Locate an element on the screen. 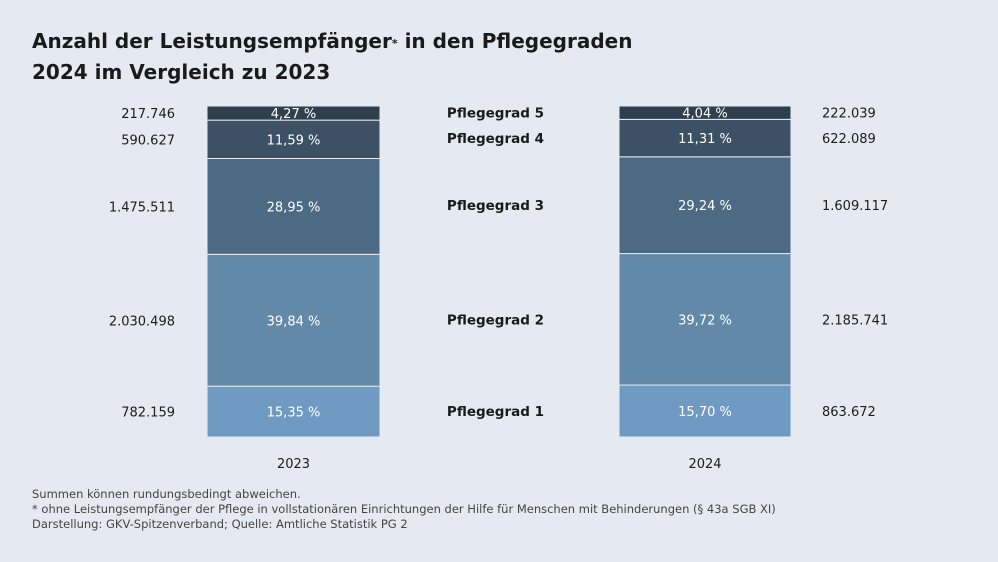 Image resolution: width=998 pixels, height=562 pixels. count-label-2023-pg1: 782.159 is located at coordinates (148, 413).